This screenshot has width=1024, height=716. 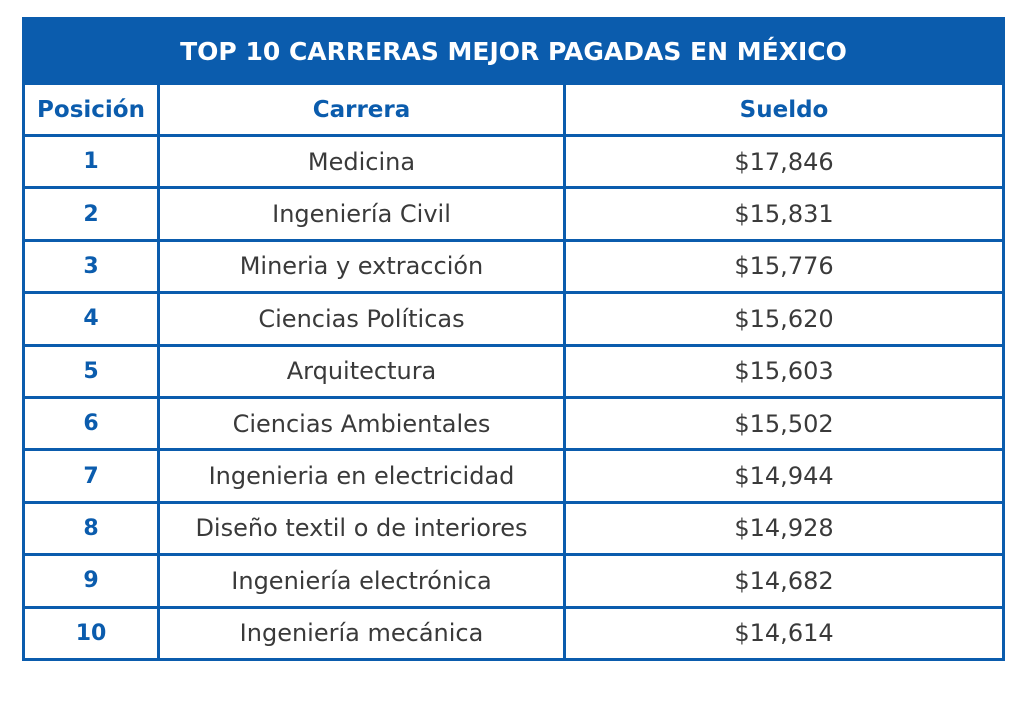 I want to click on position-cell: 1, so click(x=91, y=161).